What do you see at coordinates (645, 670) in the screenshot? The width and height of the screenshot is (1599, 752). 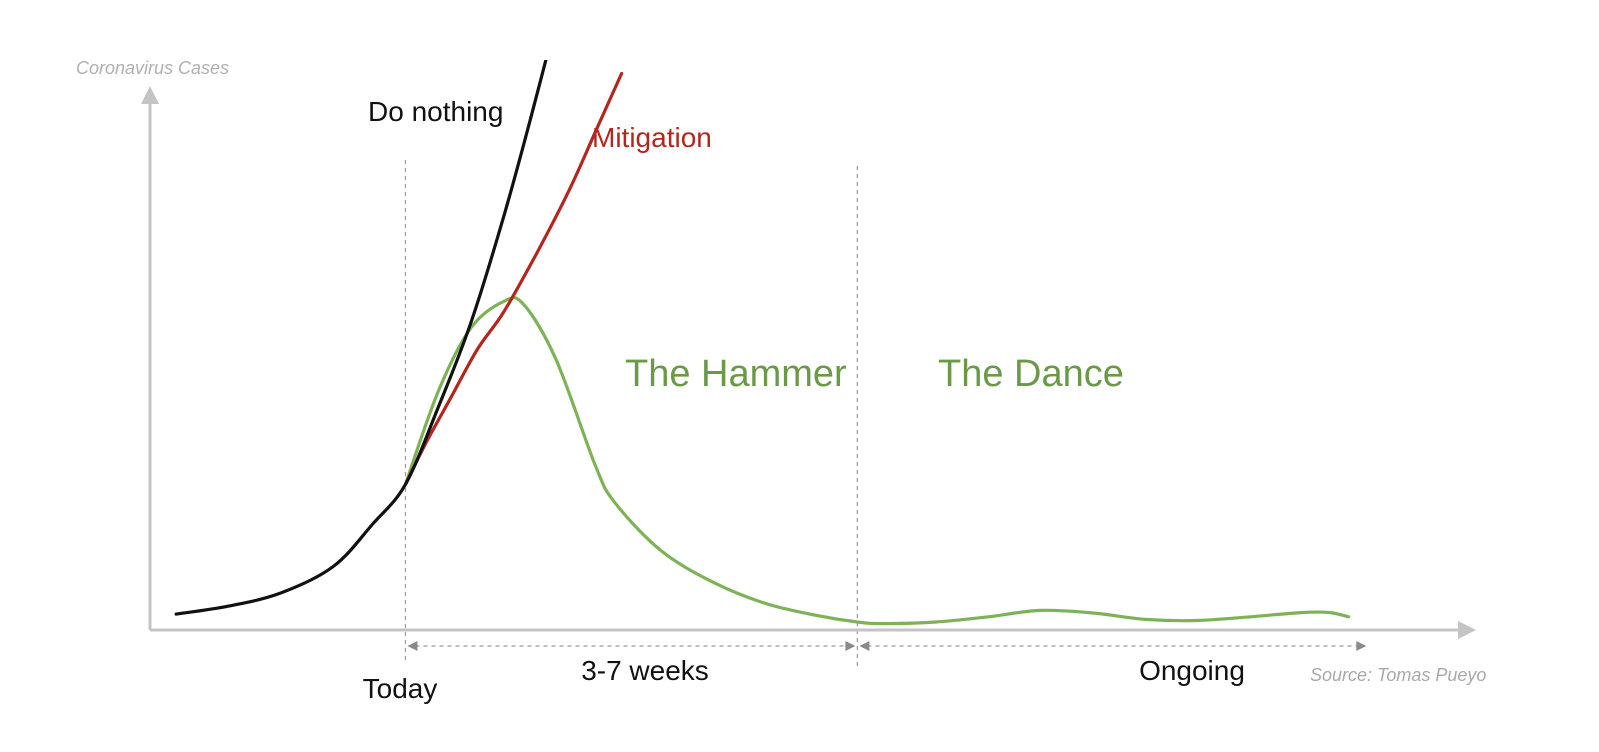 I see `span-label-3-7-weeks: 3-7 weeks` at bounding box center [645, 670].